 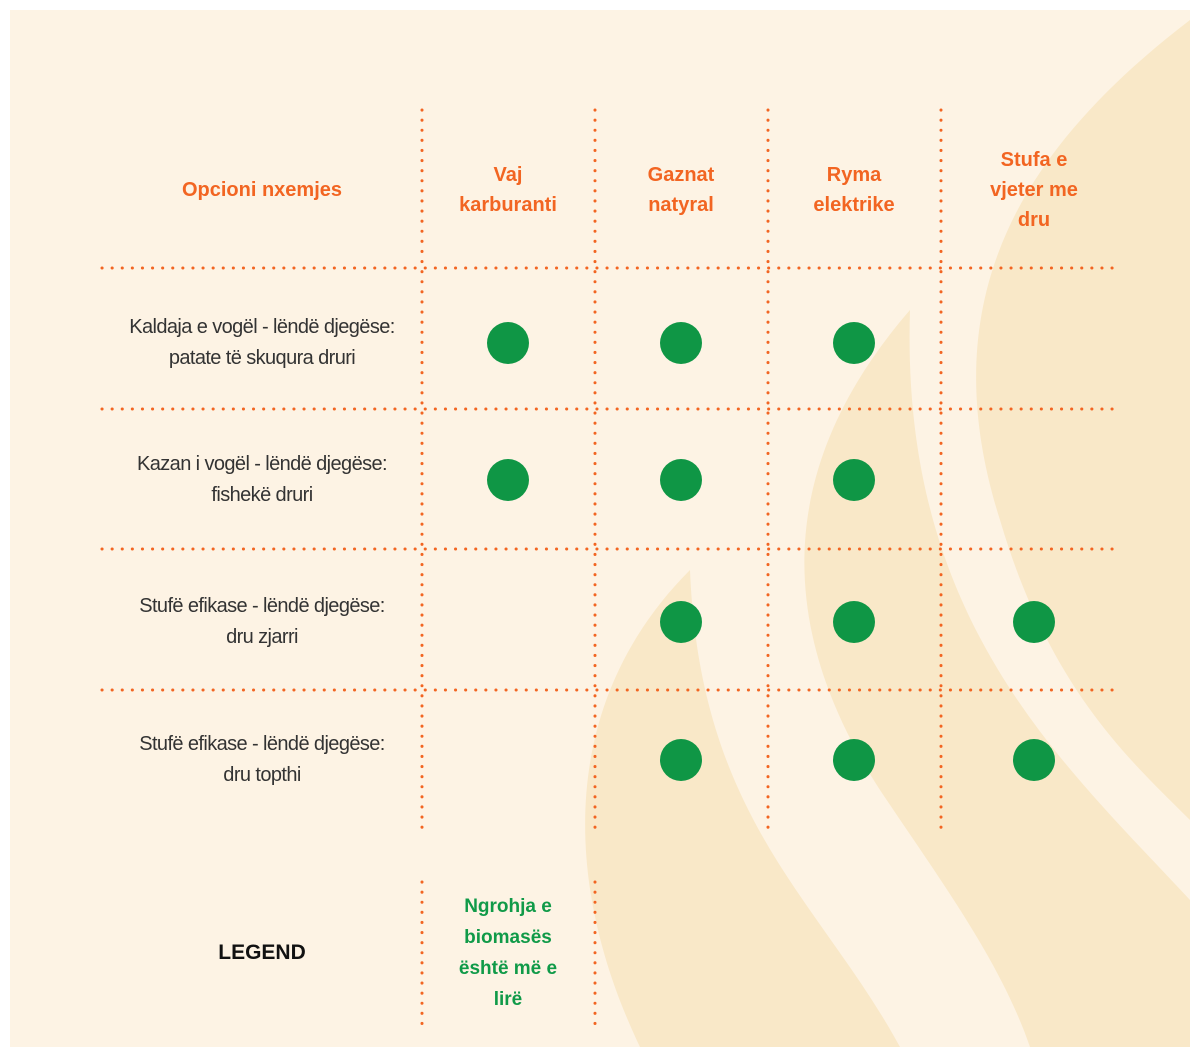 What do you see at coordinates (854, 190) in the screenshot?
I see `column-header: Ryma elektrike` at bounding box center [854, 190].